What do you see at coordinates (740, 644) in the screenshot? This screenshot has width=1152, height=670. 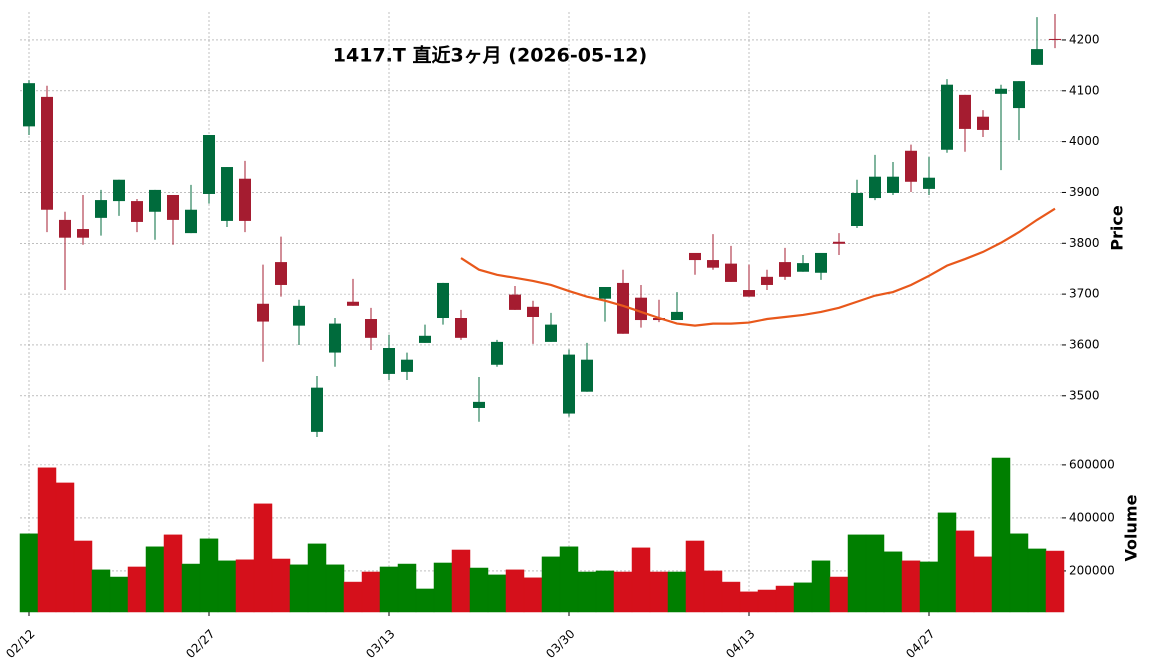 I see `x-tick-label: 04/13` at bounding box center [740, 644].